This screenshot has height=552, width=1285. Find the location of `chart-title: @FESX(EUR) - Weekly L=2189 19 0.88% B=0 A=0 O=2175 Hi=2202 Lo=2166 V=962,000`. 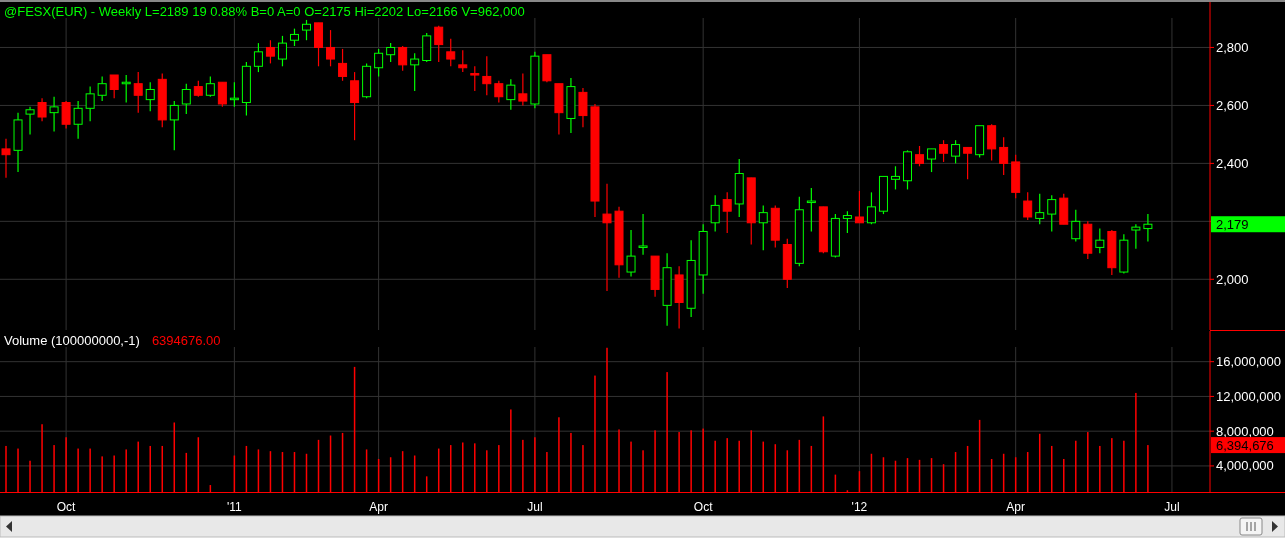

chart-title: @FESX(EUR) - Weekly L=2189 19 0.88% B=0 A=0 O=2175 Hi=2202 Lo=2166 V=962,000 is located at coordinates (264, 11).